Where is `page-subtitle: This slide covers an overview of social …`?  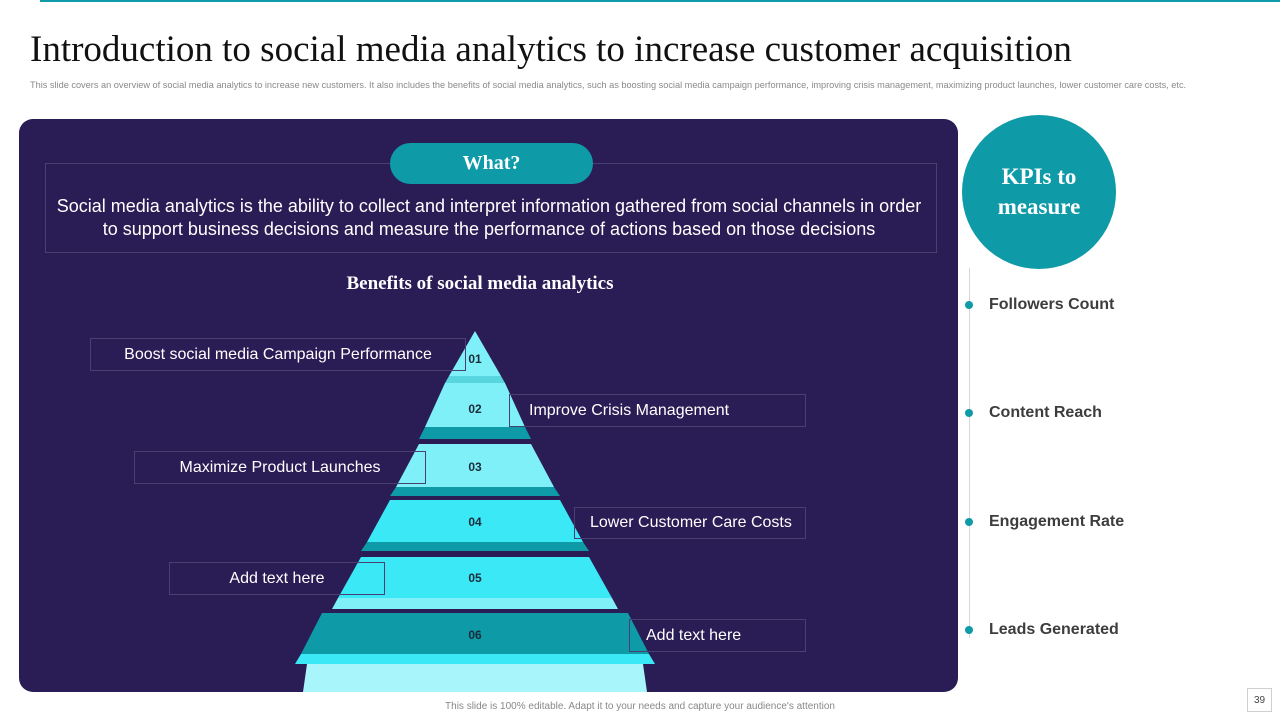 page-subtitle: This slide covers an overview of social … is located at coordinates (608, 85).